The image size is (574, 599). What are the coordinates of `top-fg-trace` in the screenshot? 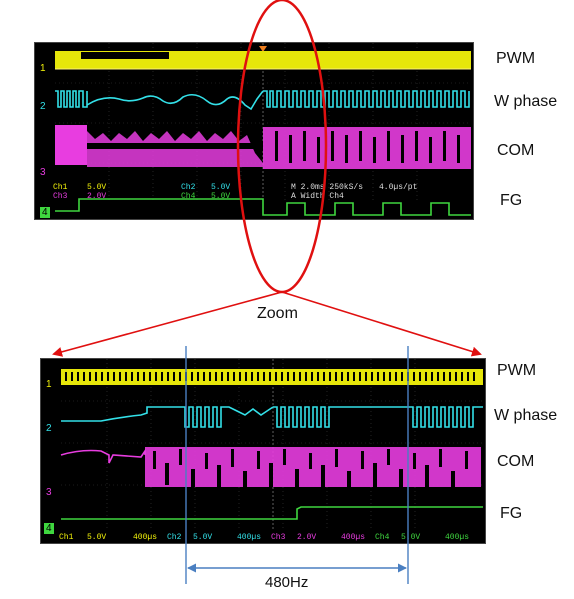 It's located at (263, 207).